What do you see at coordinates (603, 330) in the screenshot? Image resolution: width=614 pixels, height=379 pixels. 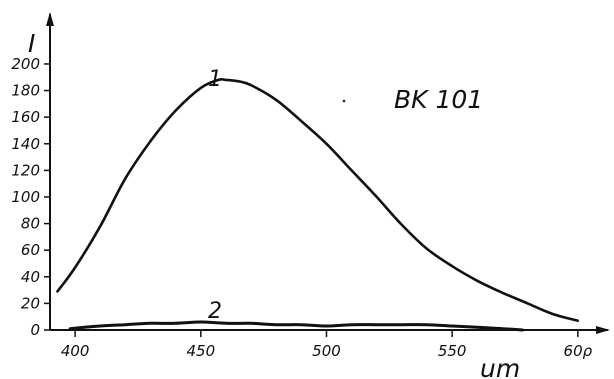 I see `x-axis-arrow` at bounding box center [603, 330].